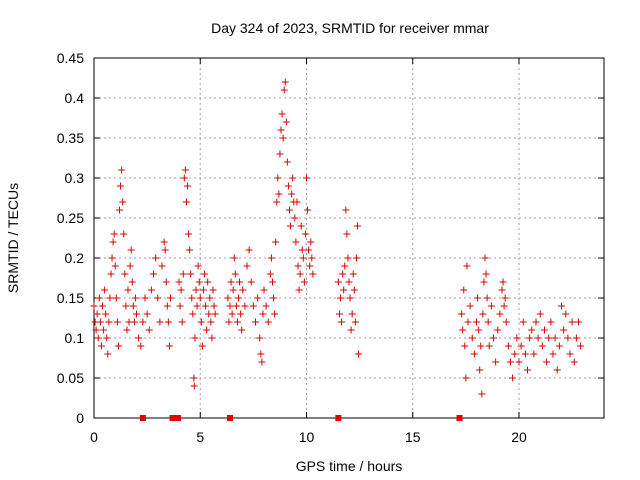 The height and width of the screenshot is (480, 640). I want to click on y-tick-label: 0.45, so click(70, 58).